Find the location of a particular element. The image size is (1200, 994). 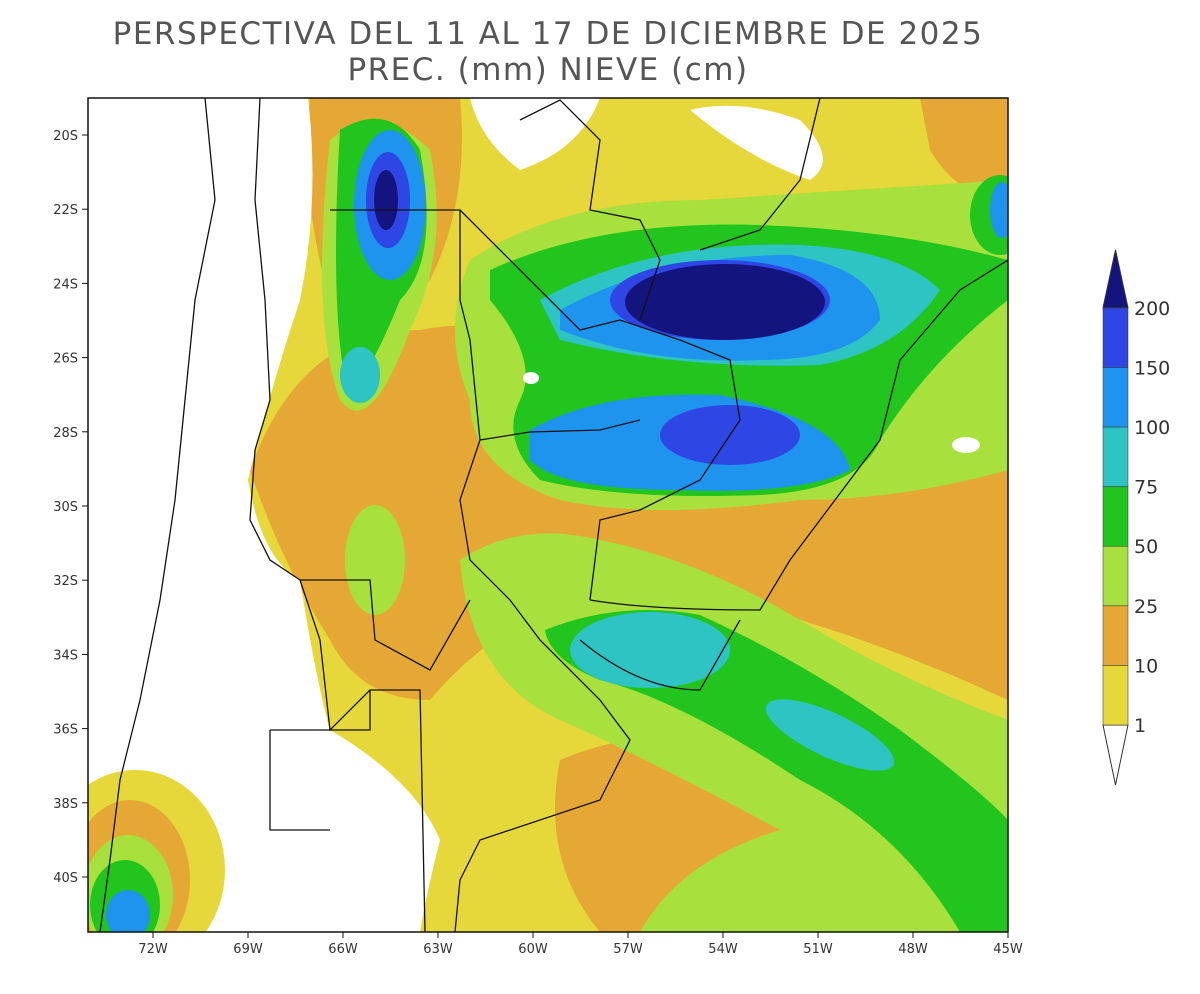

lon-label: 66W is located at coordinates (343, 949).